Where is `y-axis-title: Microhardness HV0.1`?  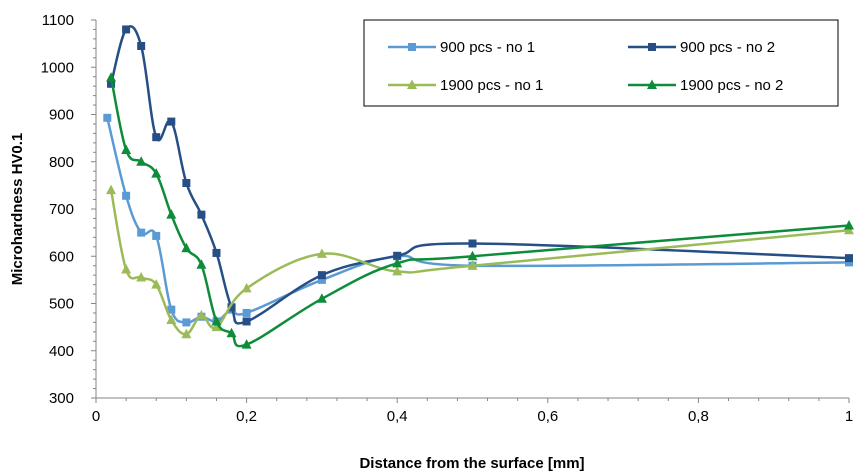
y-axis-title: Microhardness HV0.1 is located at coordinates (17, 209).